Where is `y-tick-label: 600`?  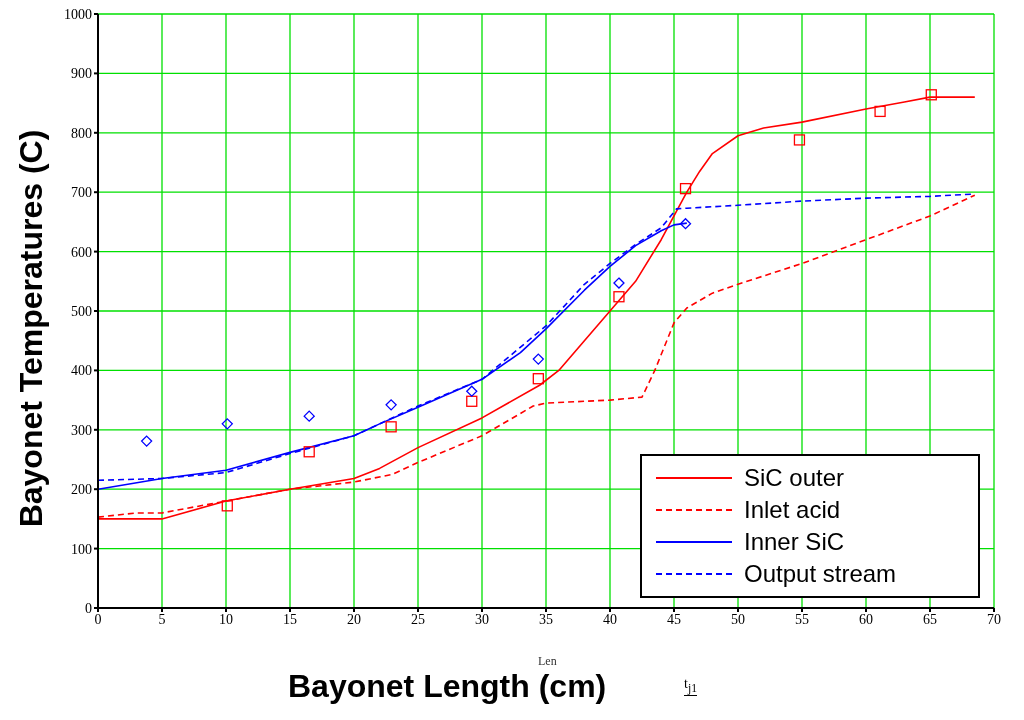
y-tick-label: 600 is located at coordinates (81, 252).